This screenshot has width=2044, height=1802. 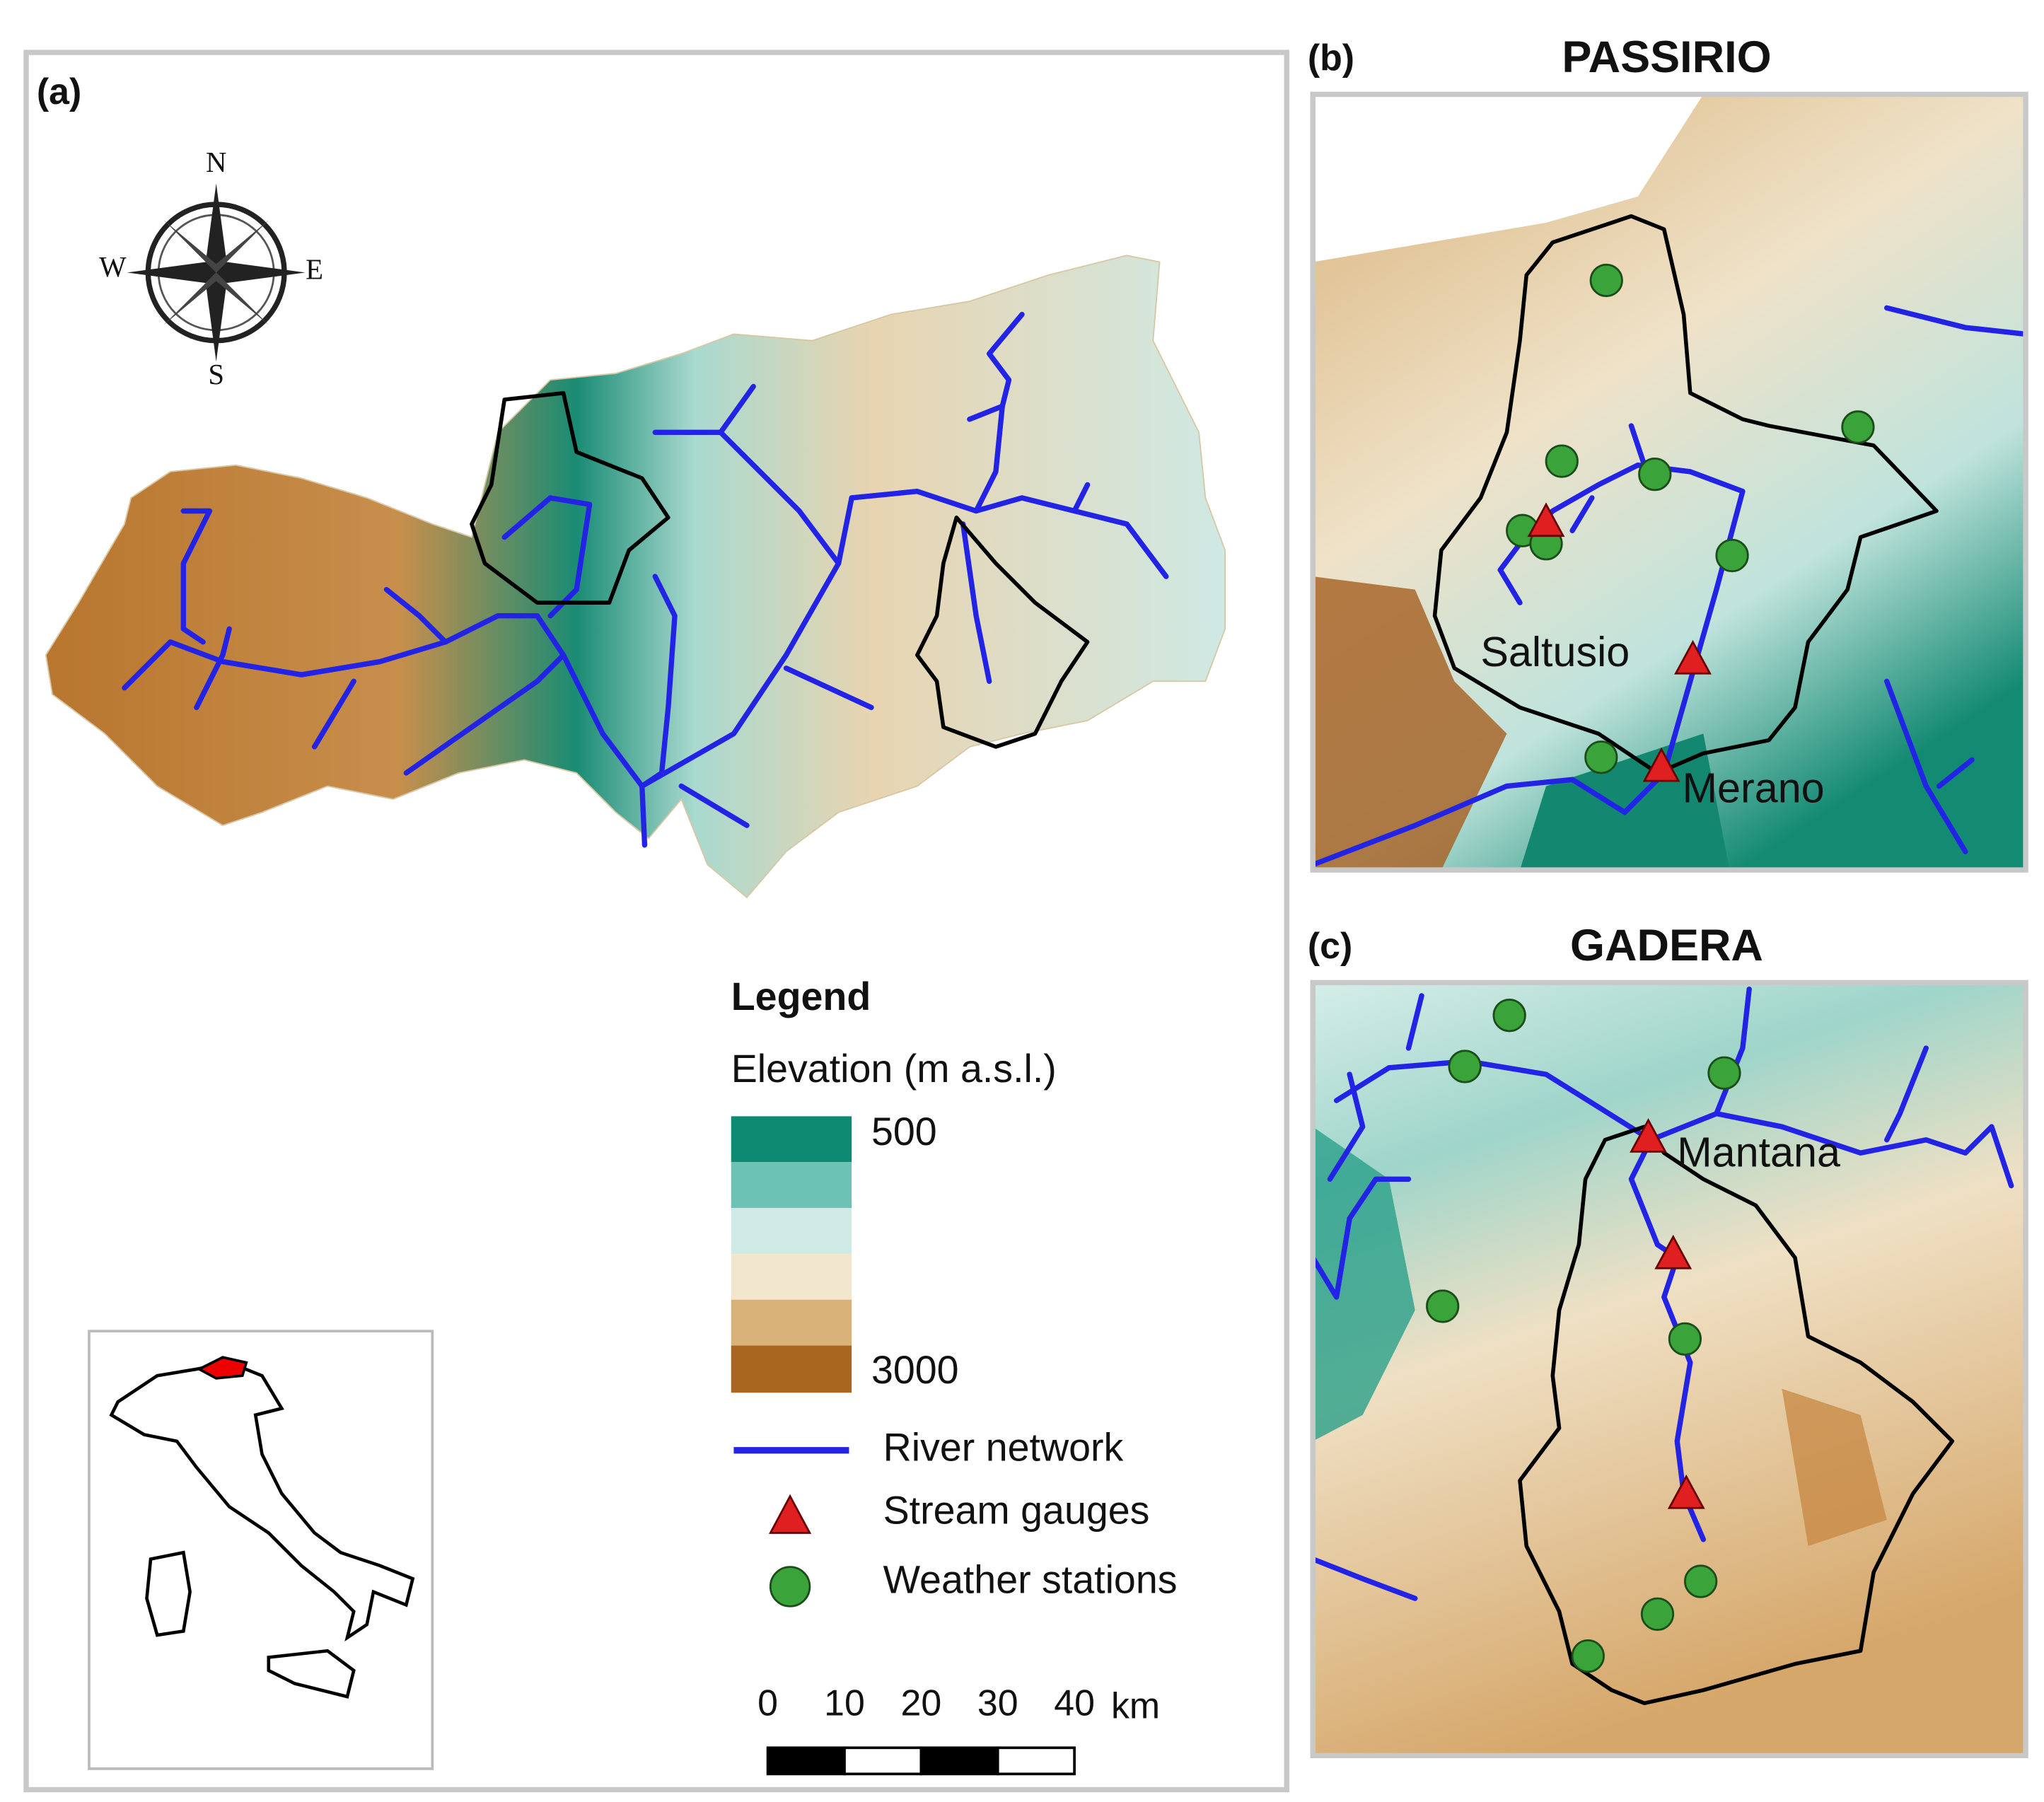 What do you see at coordinates (921, 1702) in the screenshot?
I see `scale-label: 20` at bounding box center [921, 1702].